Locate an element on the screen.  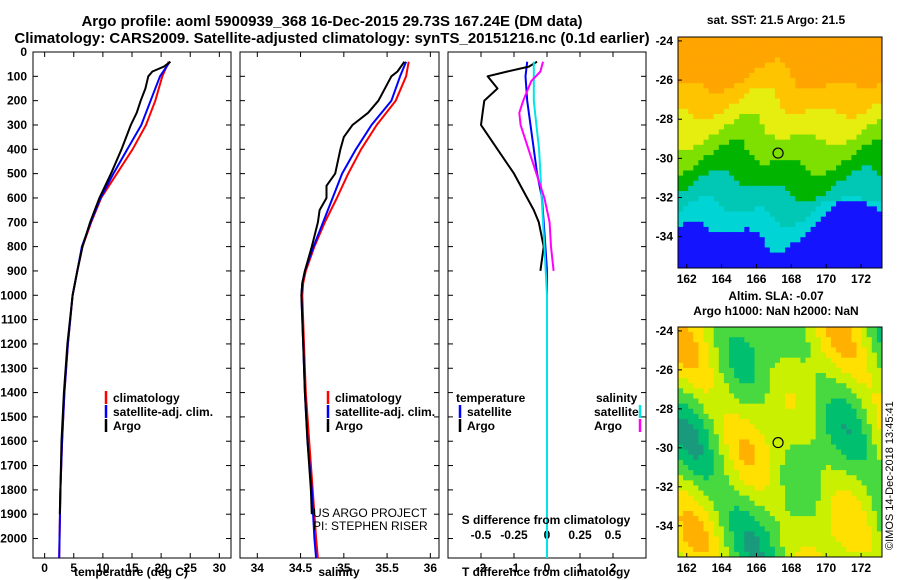
depth-tick-label: 100 is located at coordinates (17, 76).